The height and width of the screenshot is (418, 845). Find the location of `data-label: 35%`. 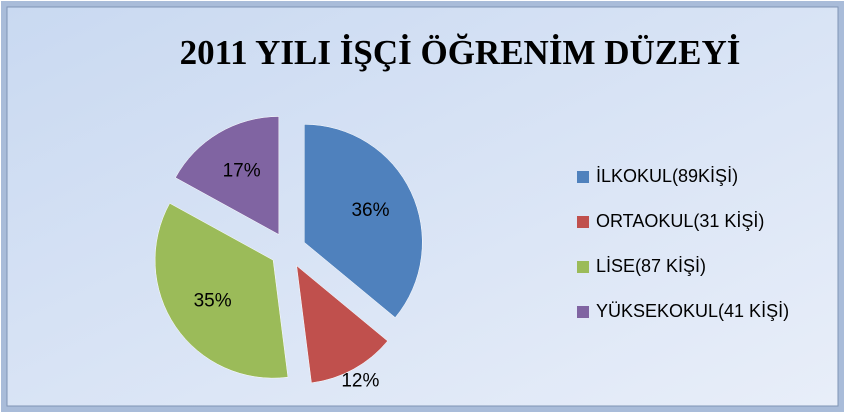

data-label: 35% is located at coordinates (213, 300).